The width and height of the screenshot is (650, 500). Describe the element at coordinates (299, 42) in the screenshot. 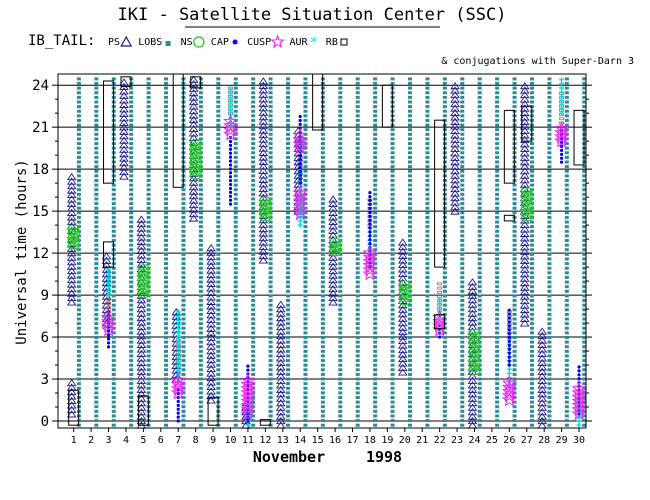

I see `legend-label-aur: AUR` at that location.